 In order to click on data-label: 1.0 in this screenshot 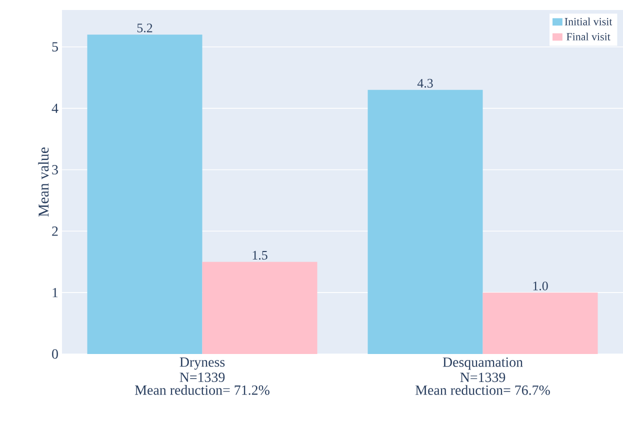, I will do `click(540, 286)`.